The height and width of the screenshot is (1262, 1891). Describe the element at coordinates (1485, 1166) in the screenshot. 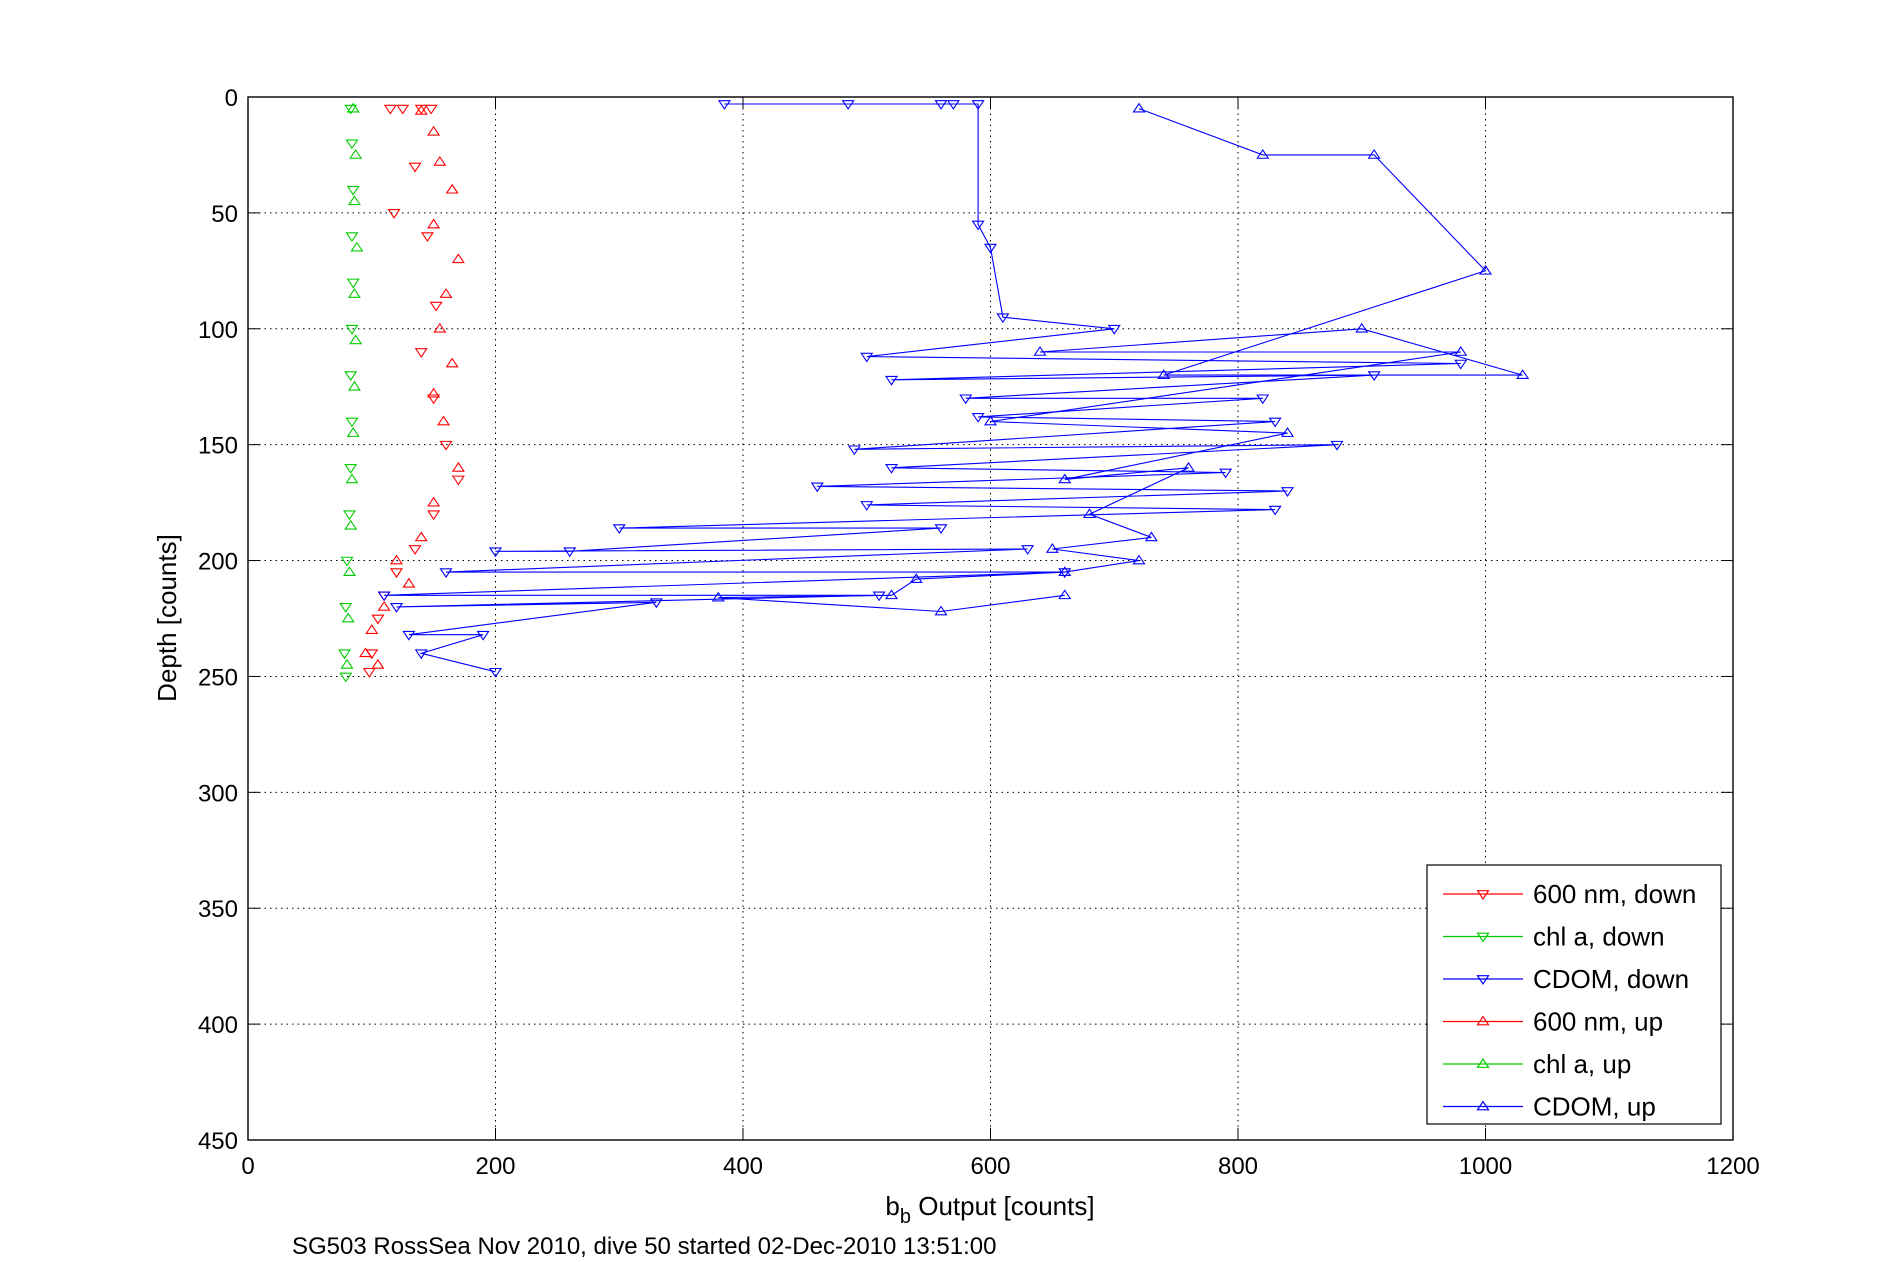

I see `x-tick-label: 1000` at that location.